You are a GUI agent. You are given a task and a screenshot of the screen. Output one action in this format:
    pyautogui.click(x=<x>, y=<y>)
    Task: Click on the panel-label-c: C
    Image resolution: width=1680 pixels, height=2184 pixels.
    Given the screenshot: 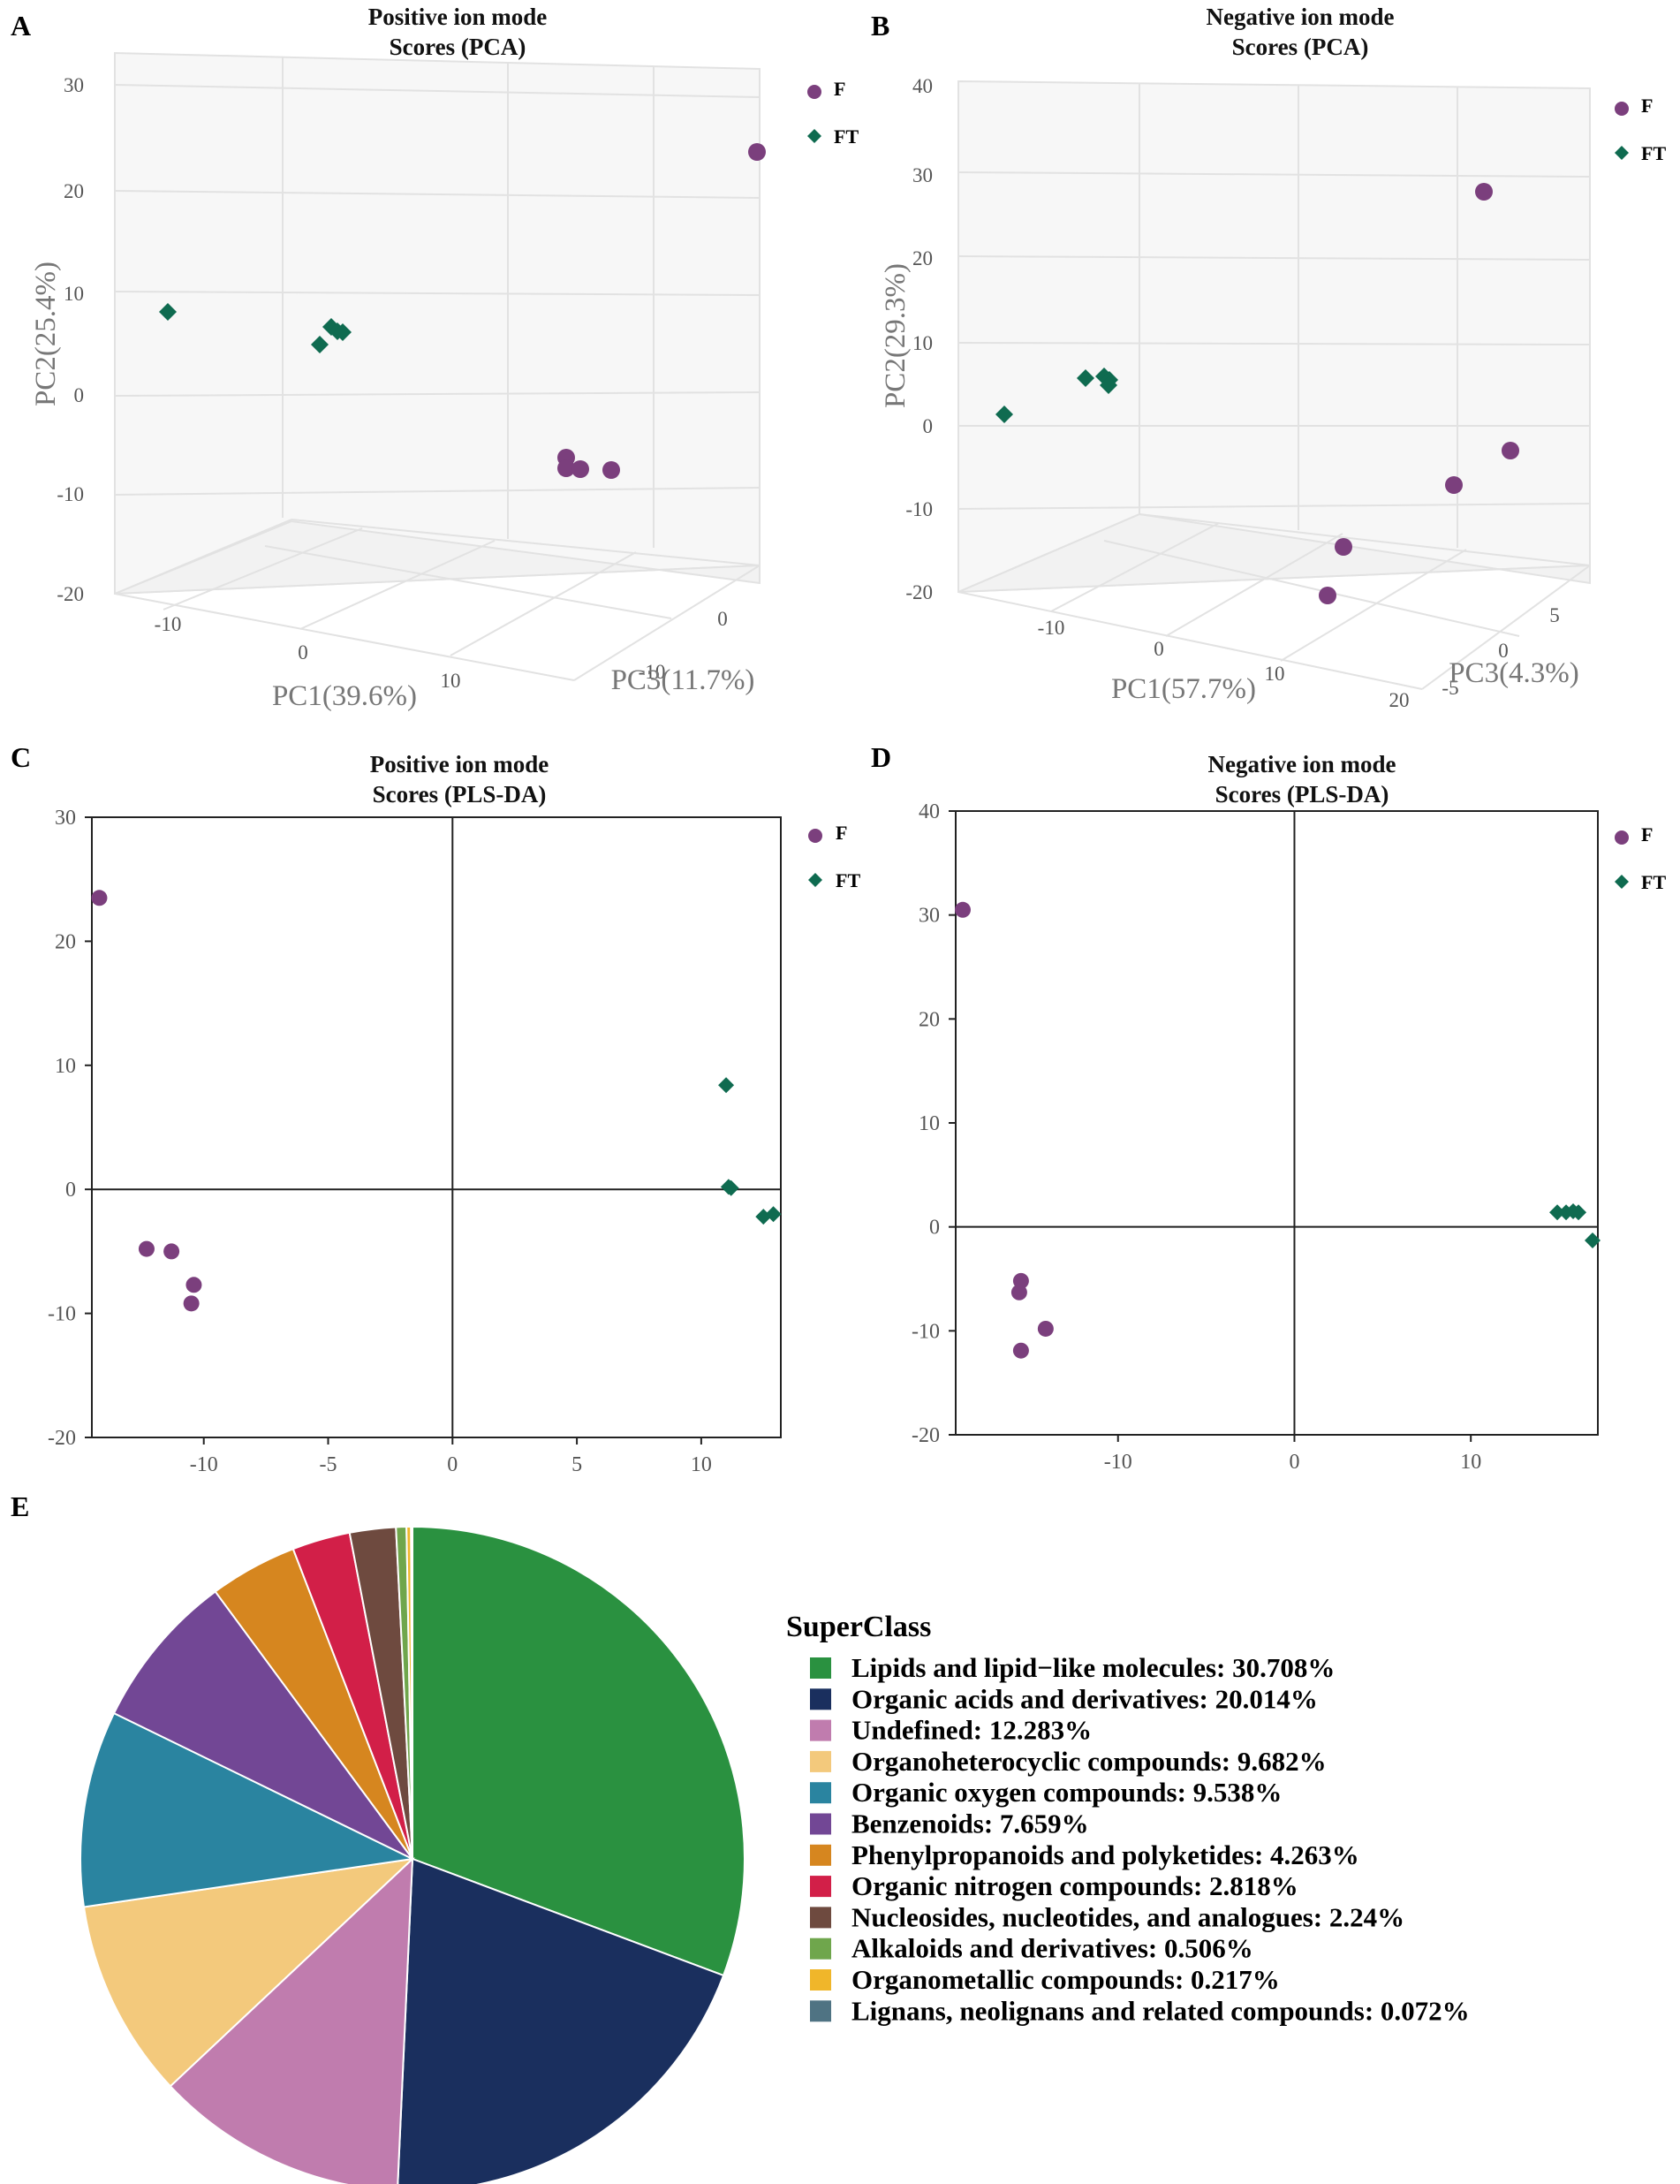 What is the action you would take?
    pyautogui.click(x=21, y=757)
    